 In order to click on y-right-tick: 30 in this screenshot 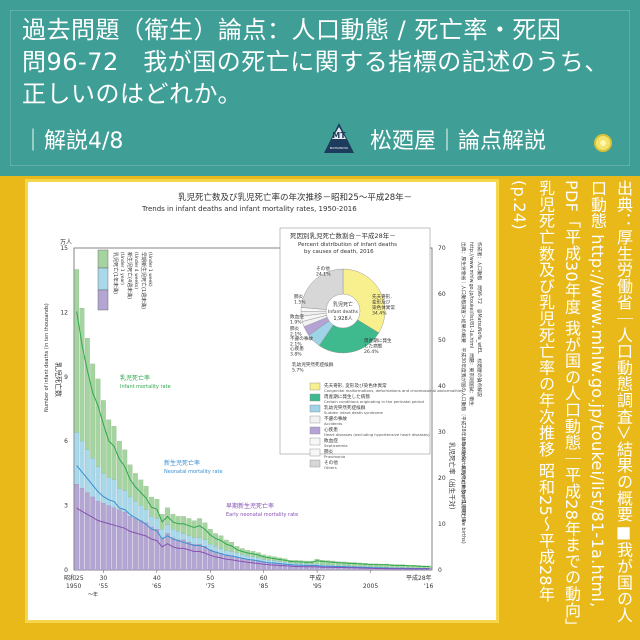, I will do `click(442, 432)`.